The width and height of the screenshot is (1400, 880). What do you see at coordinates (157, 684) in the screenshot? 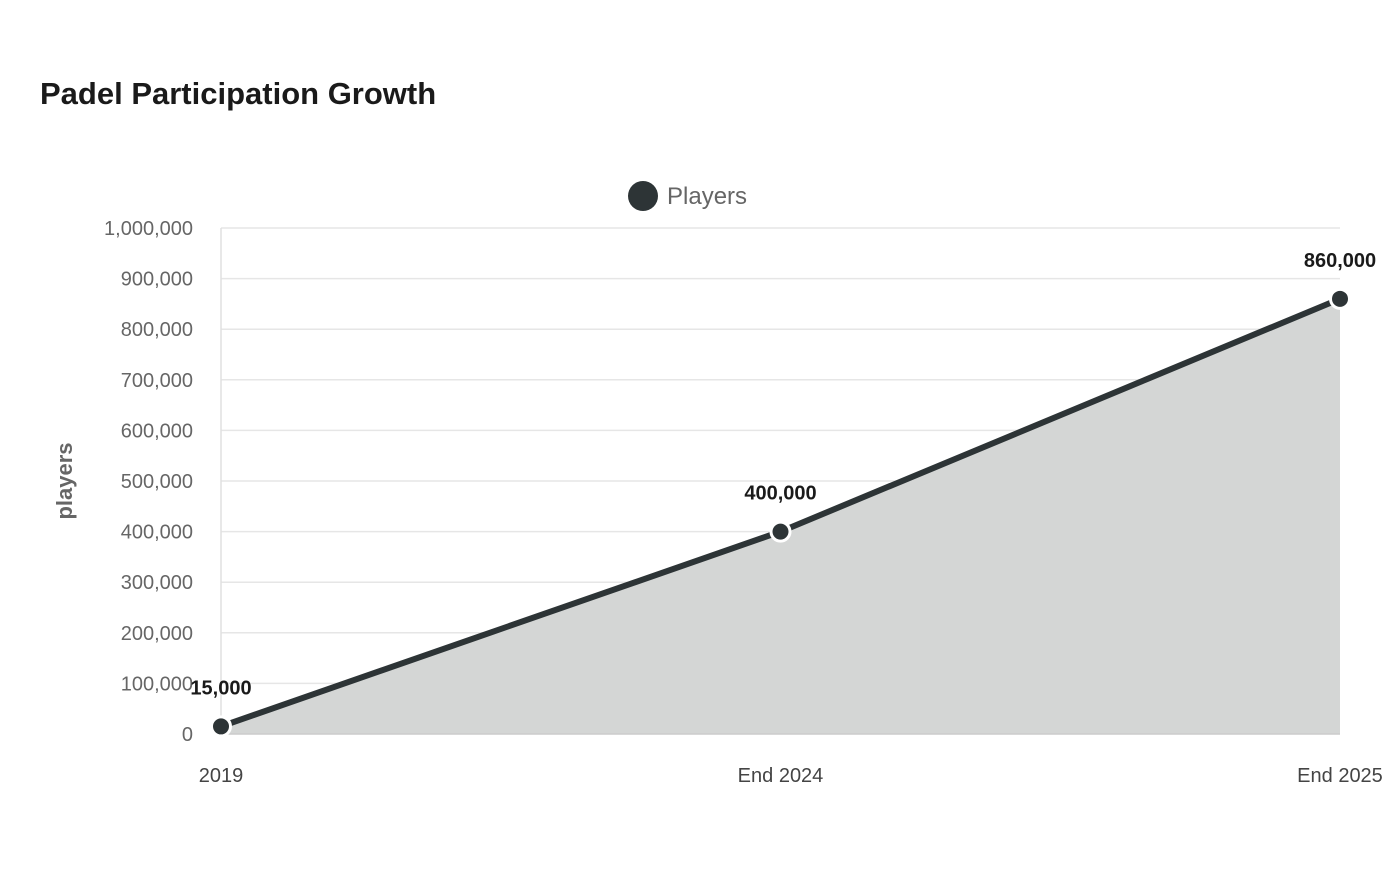
I see `y-tick-label: 100,000` at bounding box center [157, 684].